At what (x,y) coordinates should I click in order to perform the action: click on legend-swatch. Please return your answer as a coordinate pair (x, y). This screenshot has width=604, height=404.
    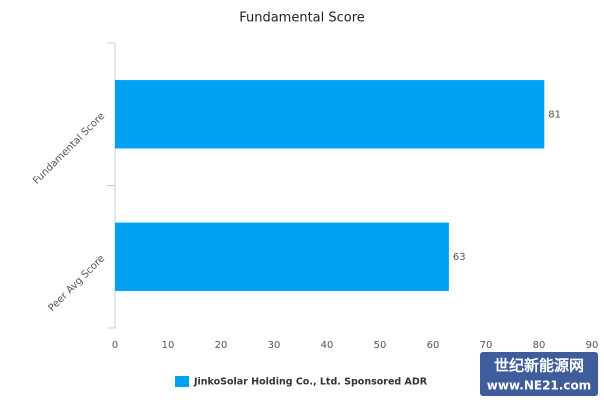
    Looking at the image, I should click on (182, 381).